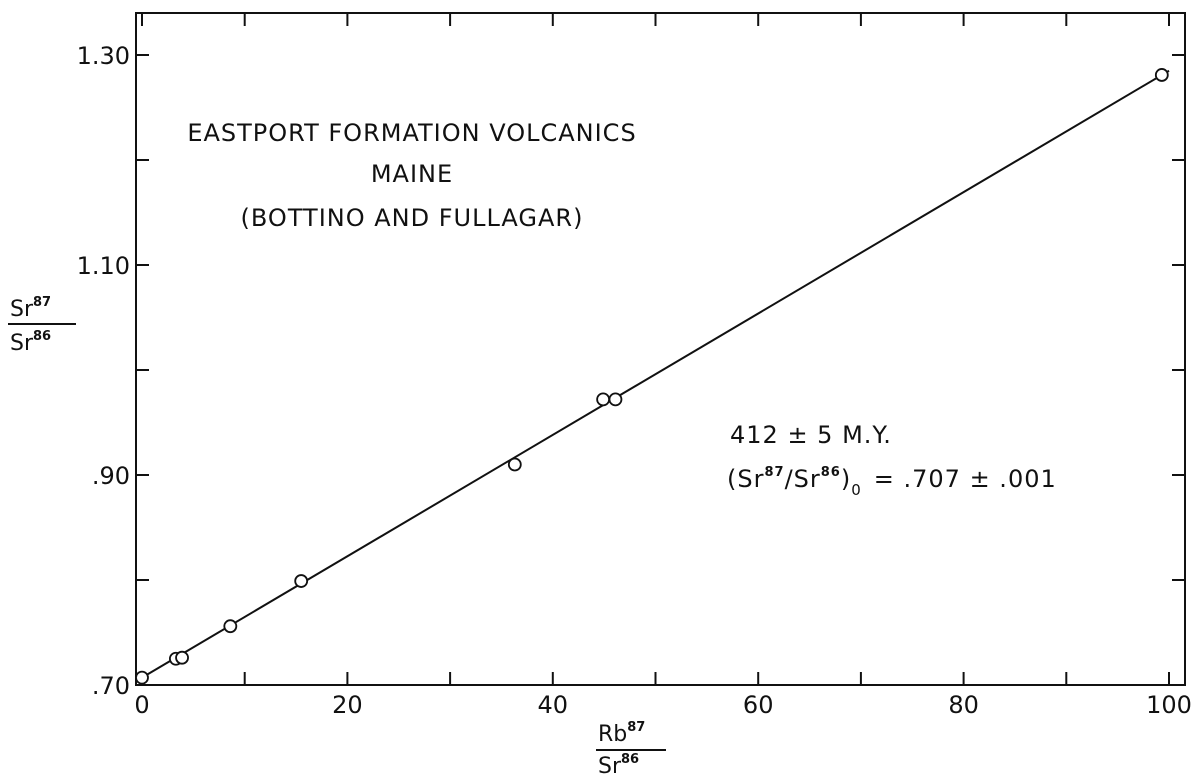 The height and width of the screenshot is (776, 1198). What do you see at coordinates (610, 765) in the screenshot?
I see `x-den-base: Sr` at bounding box center [610, 765].